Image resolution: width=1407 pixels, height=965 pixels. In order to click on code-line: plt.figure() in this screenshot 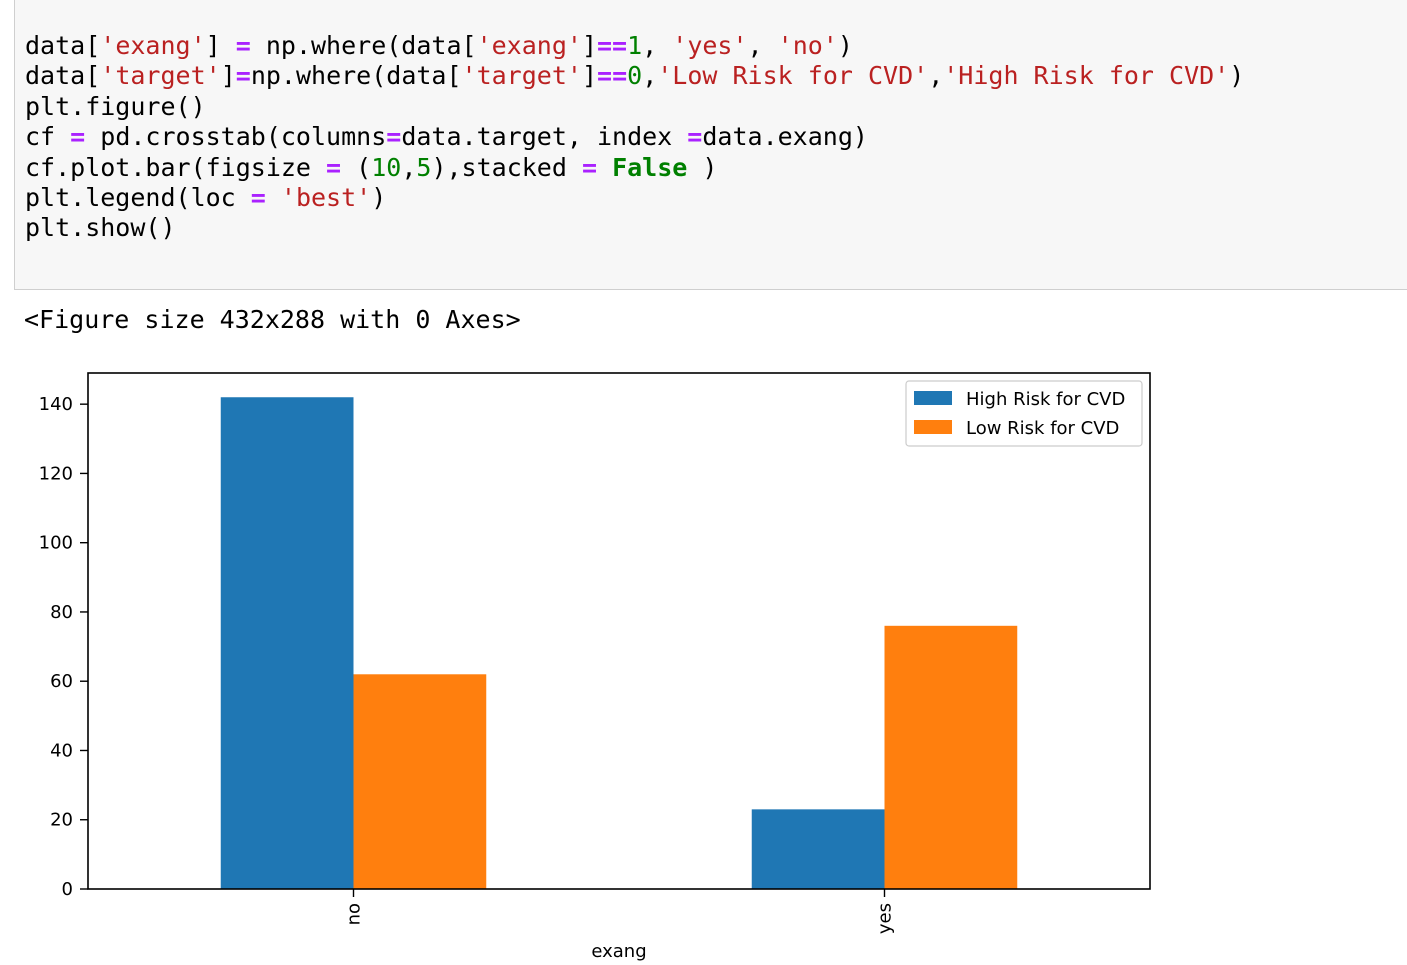, I will do `click(115, 106)`.